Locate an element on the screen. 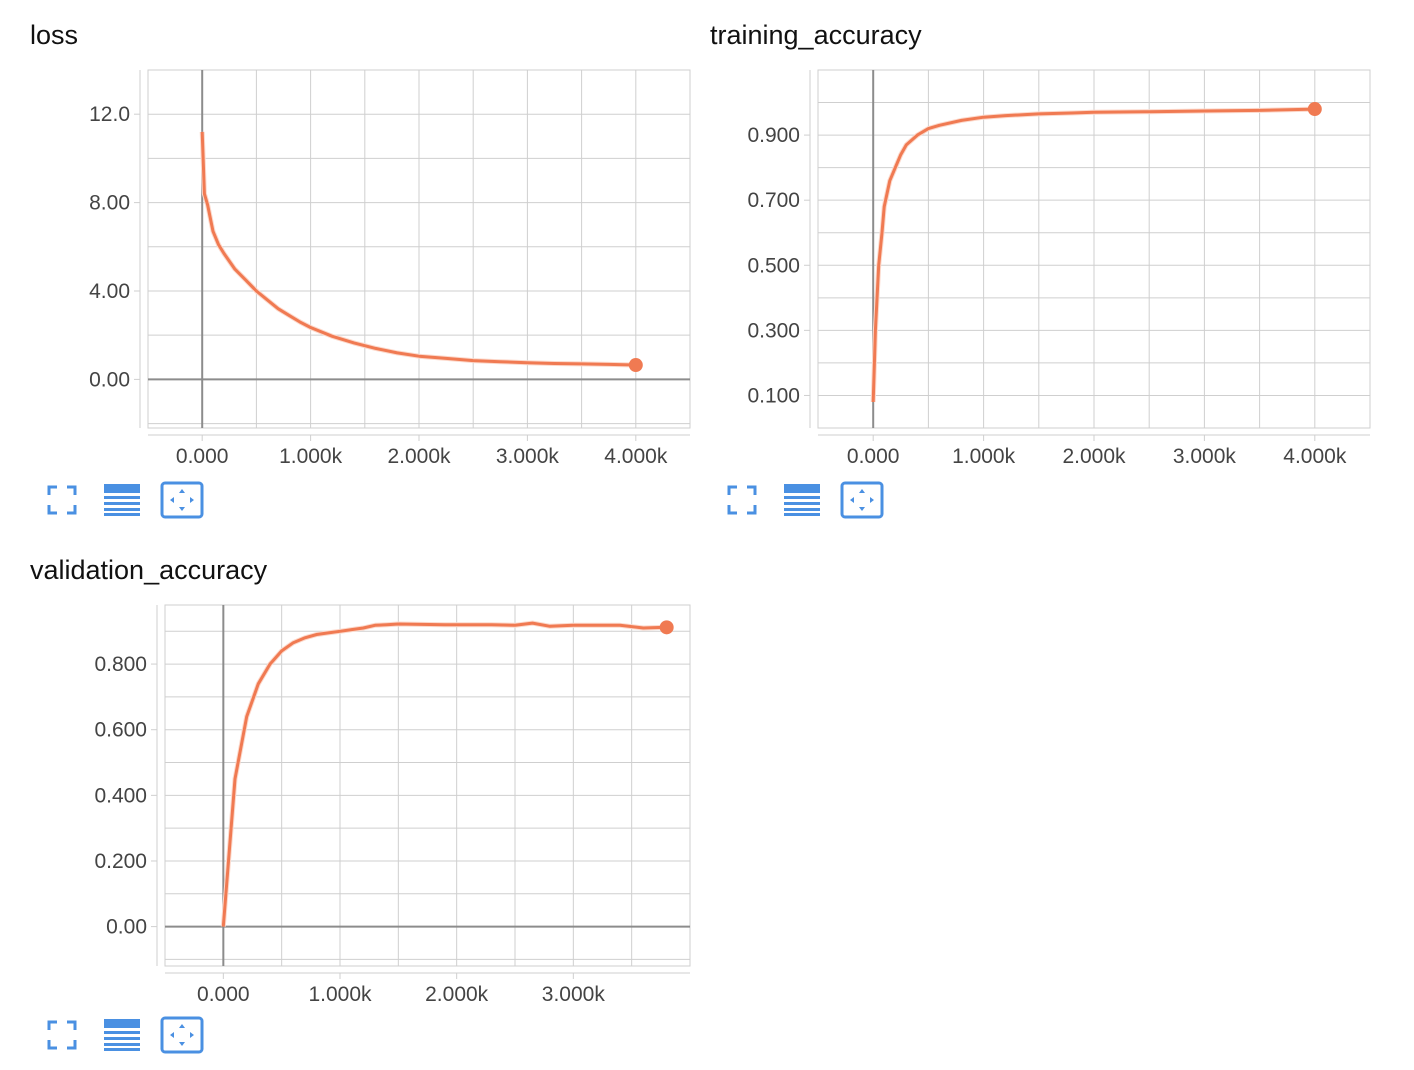 Image resolution: width=1414 pixels, height=1070 pixels. chart-title: training_accuracy is located at coordinates (816, 35).